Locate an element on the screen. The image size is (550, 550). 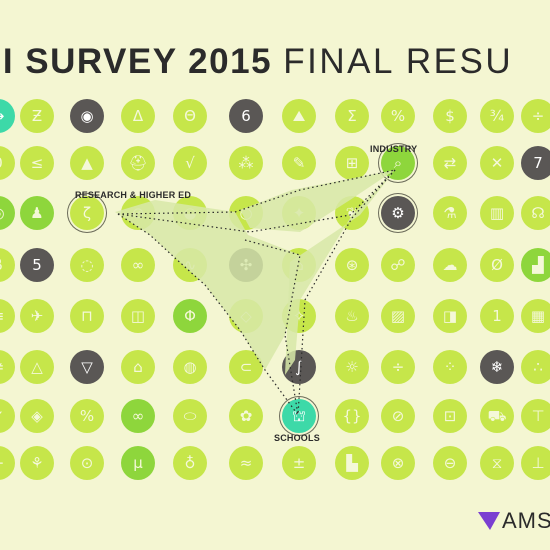
exchange-icon: ⇄ is located at coordinates (450, 162).